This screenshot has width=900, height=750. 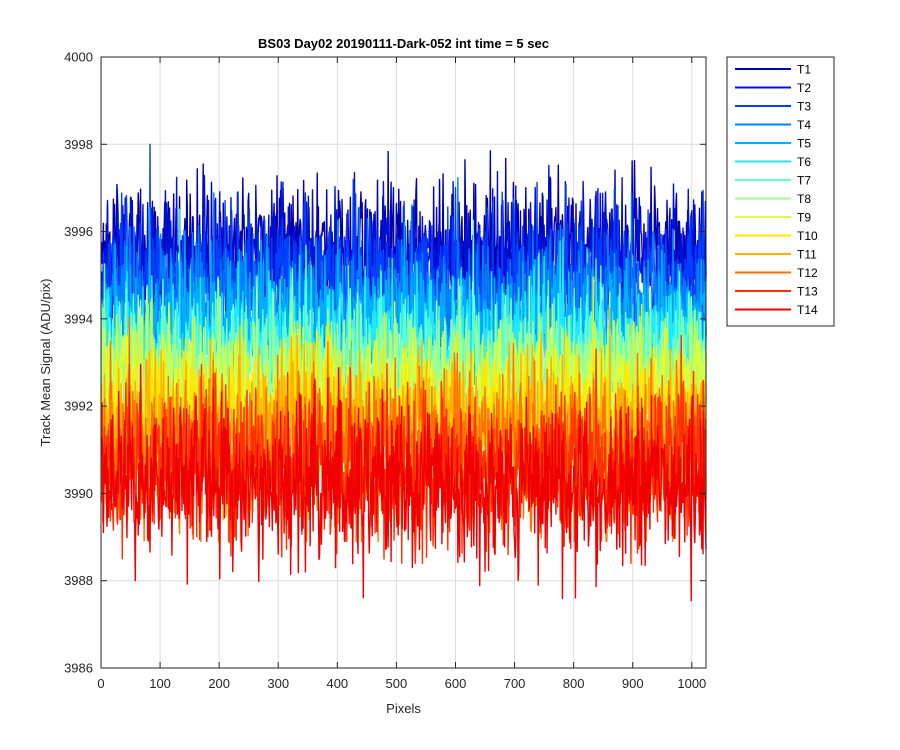 What do you see at coordinates (515, 683) in the screenshot?
I see `x-tick-label: 700` at bounding box center [515, 683].